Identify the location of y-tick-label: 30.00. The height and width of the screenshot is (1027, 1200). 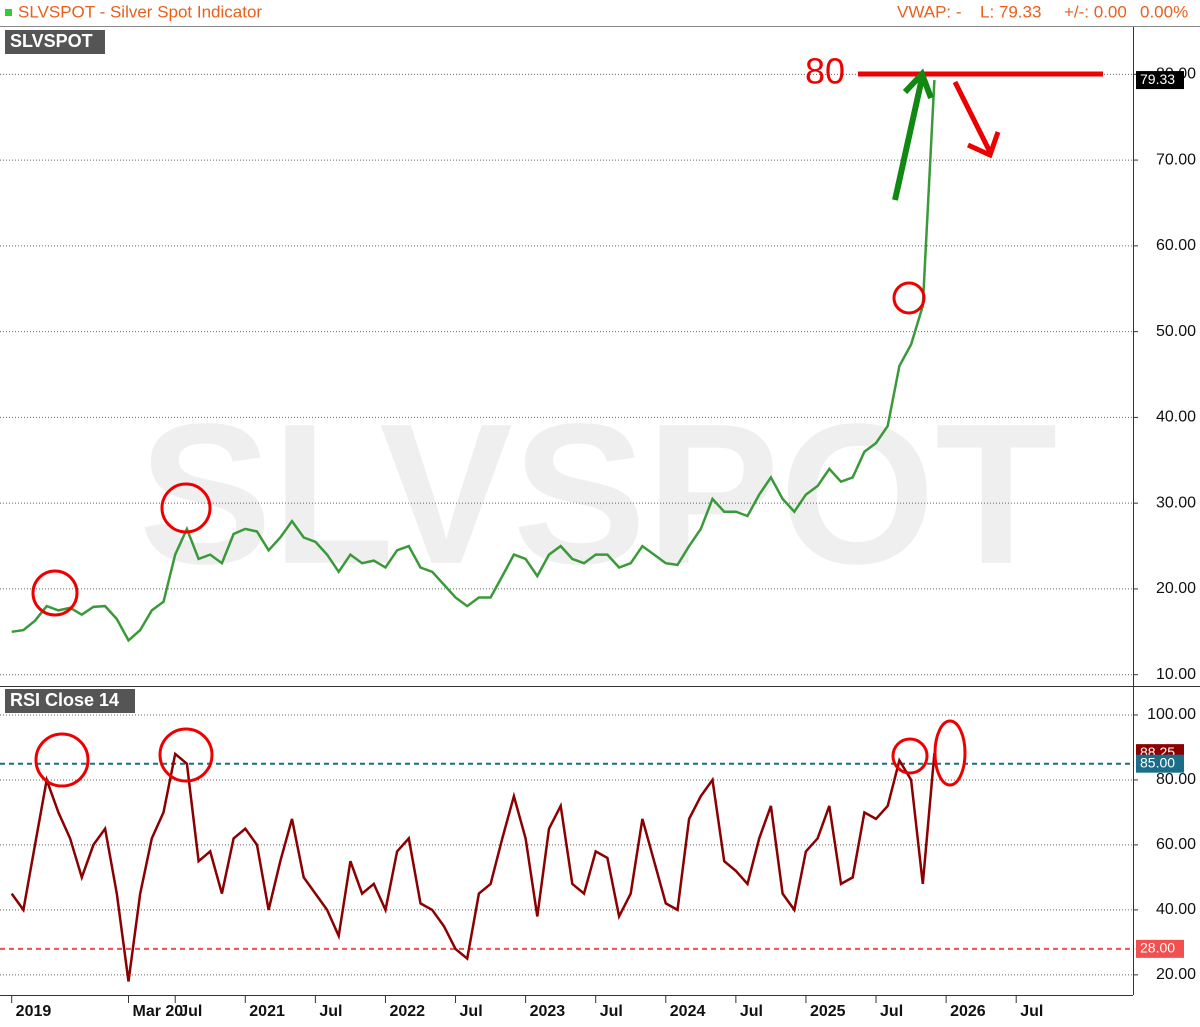
(1176, 502).